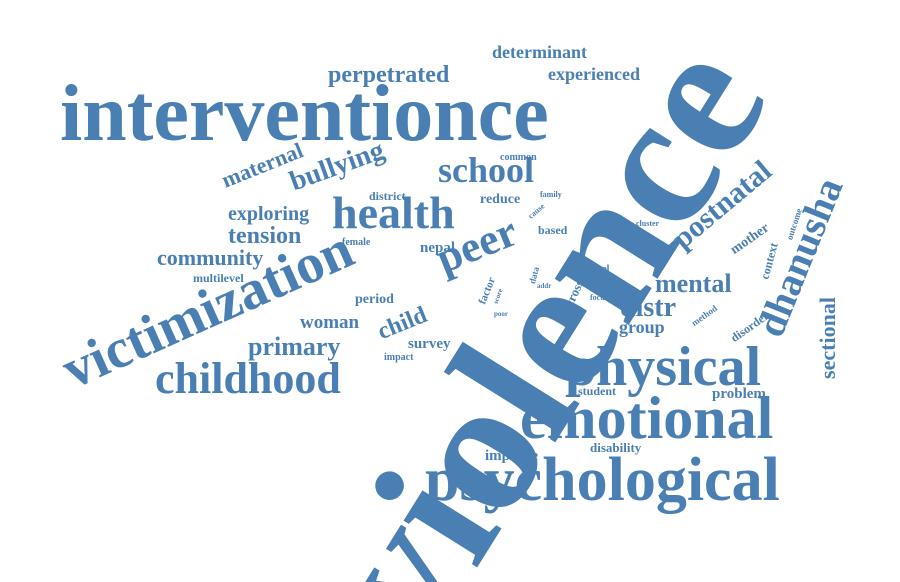  I want to click on word-reduce: reduce, so click(500, 199).